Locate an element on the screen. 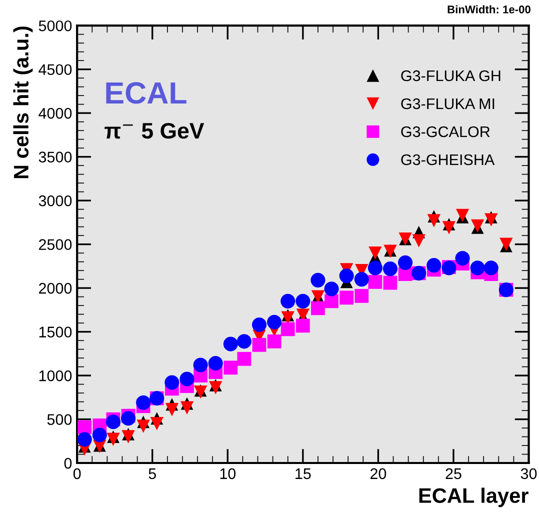 The width and height of the screenshot is (539, 522). y-tick-label: 3500 is located at coordinates (55, 157).